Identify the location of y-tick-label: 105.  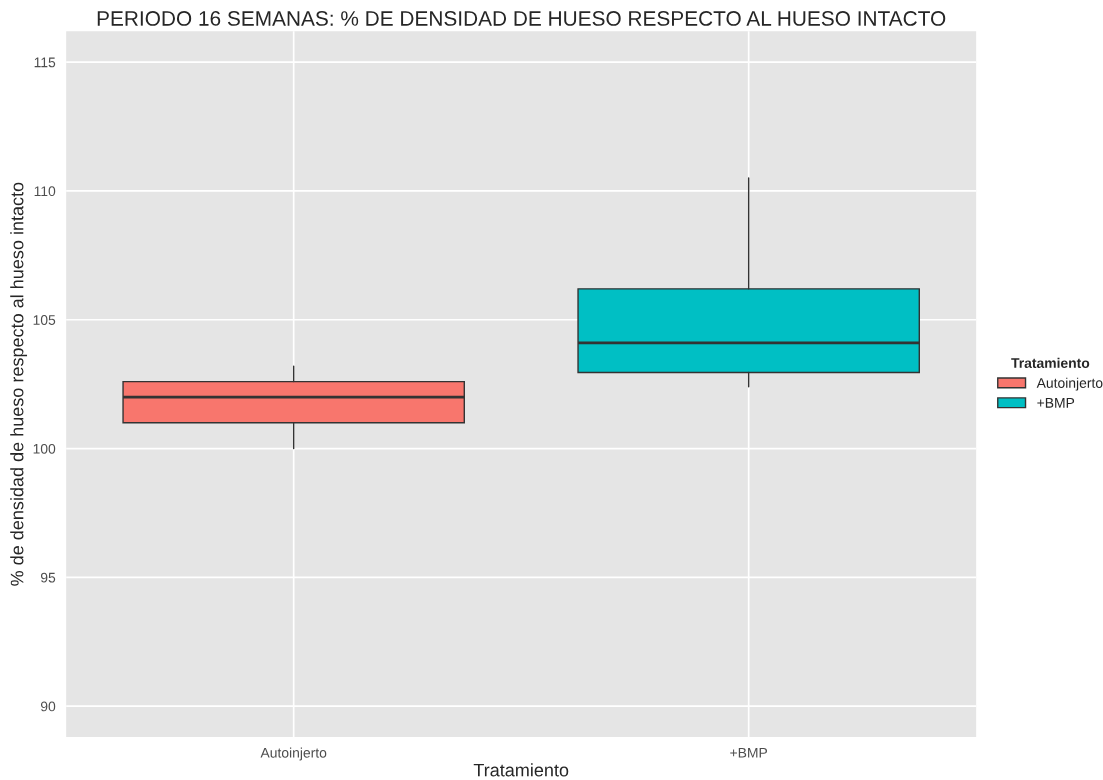
(44, 320).